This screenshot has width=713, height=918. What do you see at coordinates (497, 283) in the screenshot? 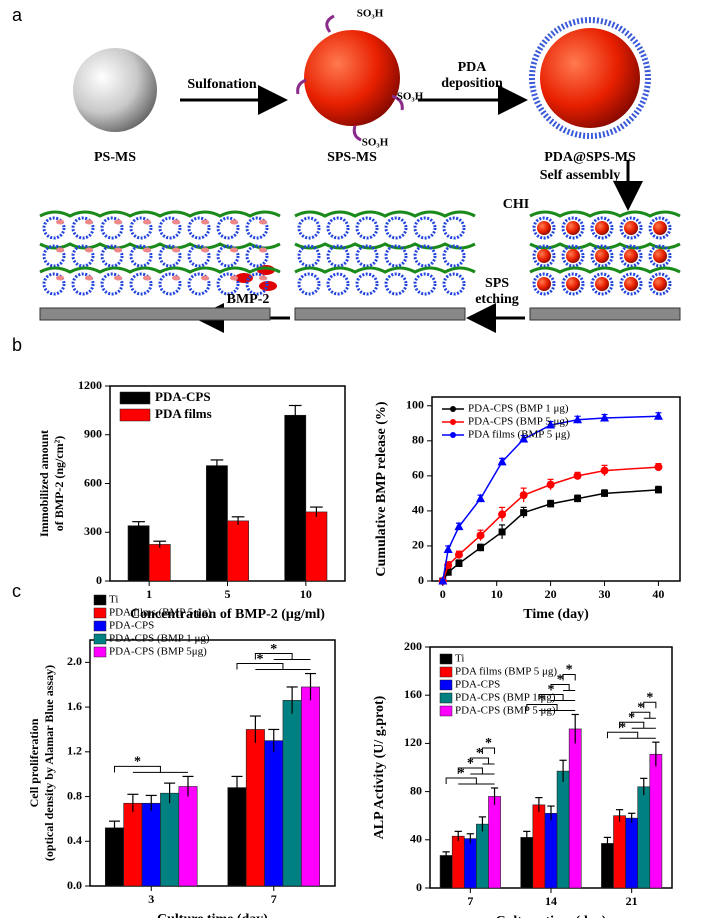
I see `label: SPS` at bounding box center [497, 283].